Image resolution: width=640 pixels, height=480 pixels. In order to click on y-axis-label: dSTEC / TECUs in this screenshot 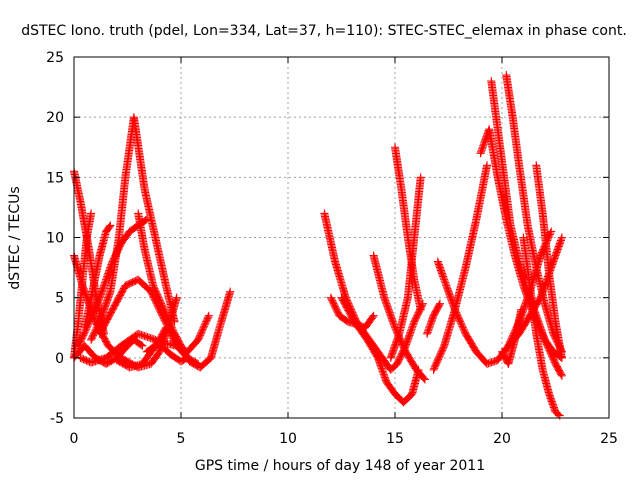, I will do `click(15, 237)`.